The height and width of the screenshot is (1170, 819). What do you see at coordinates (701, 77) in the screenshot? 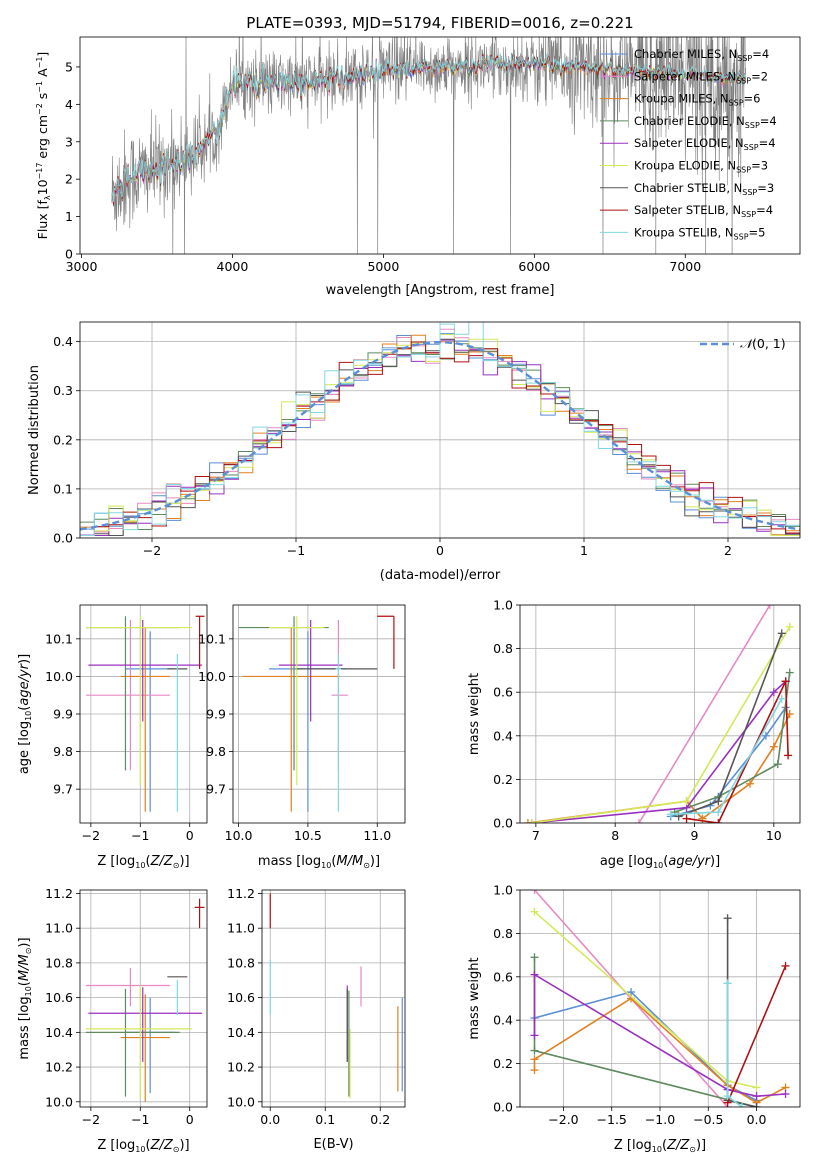
I see `legend-label-salpeter_miles: Salpeter MILES, NSSP=2` at bounding box center [701, 77].